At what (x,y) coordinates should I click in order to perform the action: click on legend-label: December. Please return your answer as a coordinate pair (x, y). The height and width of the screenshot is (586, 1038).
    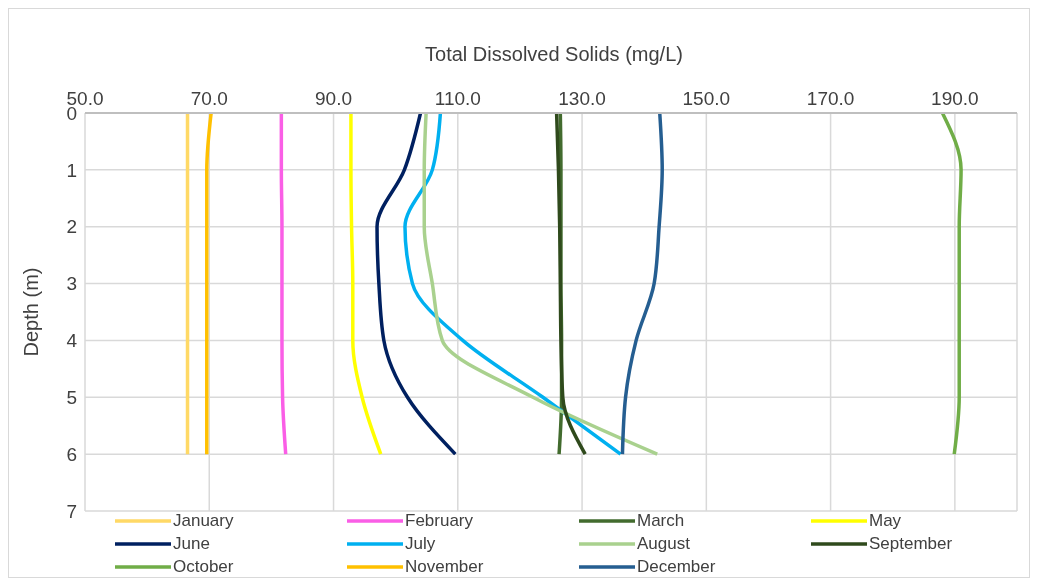
    Looking at the image, I should click on (676, 567).